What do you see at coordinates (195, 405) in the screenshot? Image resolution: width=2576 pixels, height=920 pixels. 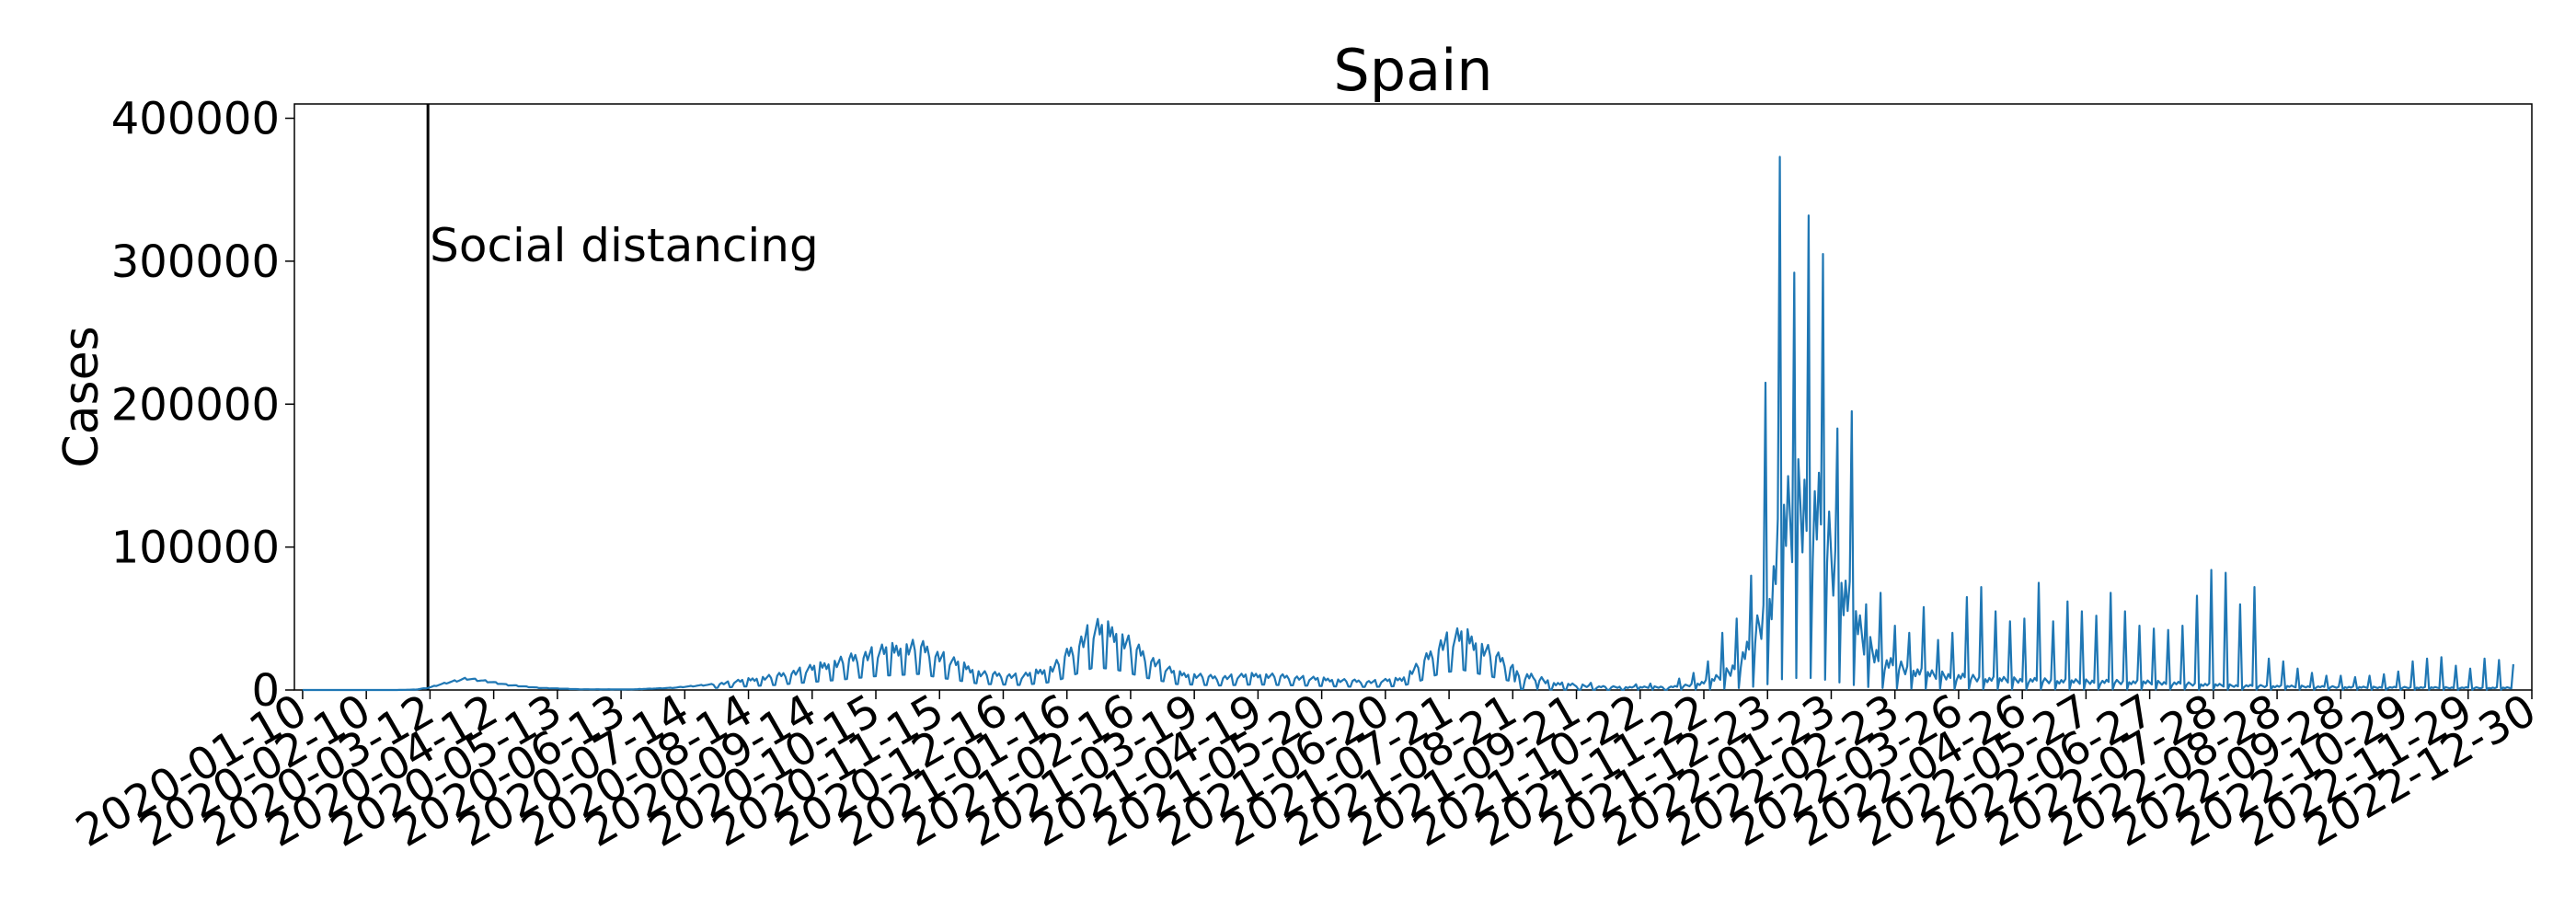 I see `y-tick-label: 200000` at bounding box center [195, 405].